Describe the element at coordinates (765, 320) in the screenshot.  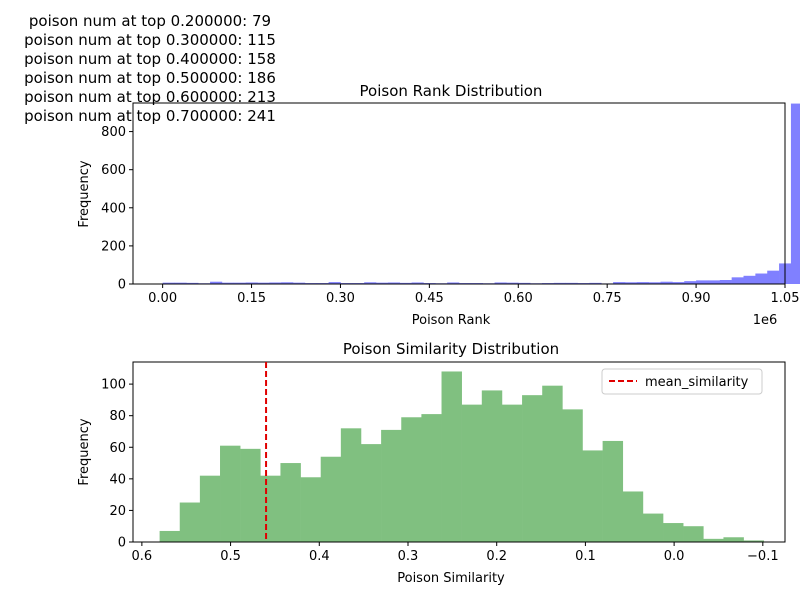
I see `rank-x-offset-label: 1e6` at that location.